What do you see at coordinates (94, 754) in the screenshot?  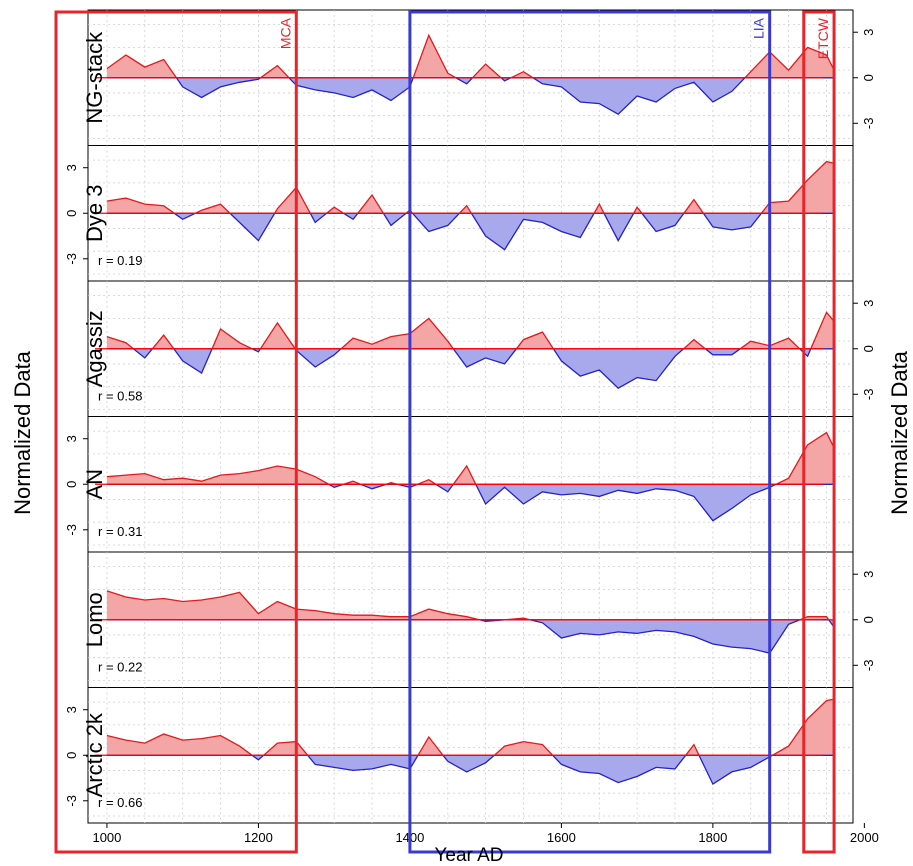 I see `panel-title: Arctic 2k` at bounding box center [94, 754].